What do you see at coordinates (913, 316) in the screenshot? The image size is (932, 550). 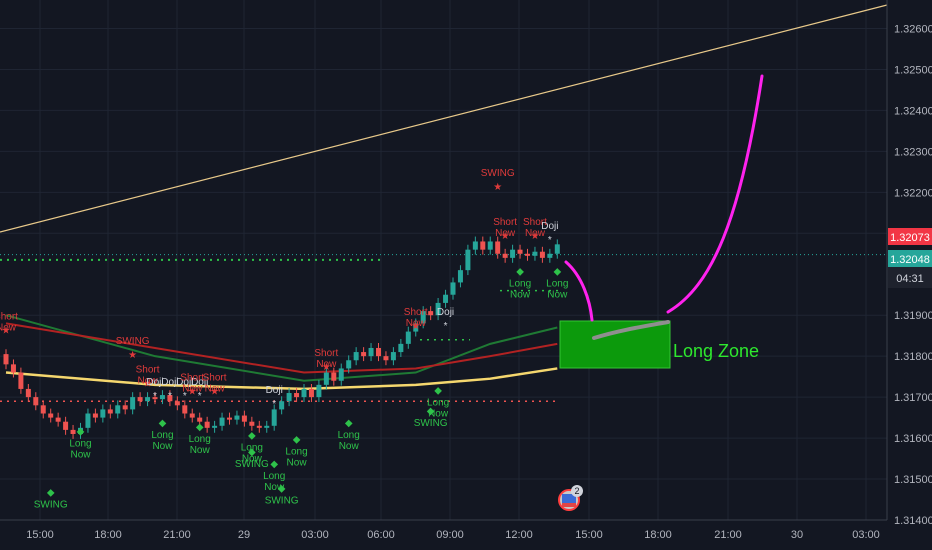 I see `price-tick-label: 1.31900` at bounding box center [913, 316].